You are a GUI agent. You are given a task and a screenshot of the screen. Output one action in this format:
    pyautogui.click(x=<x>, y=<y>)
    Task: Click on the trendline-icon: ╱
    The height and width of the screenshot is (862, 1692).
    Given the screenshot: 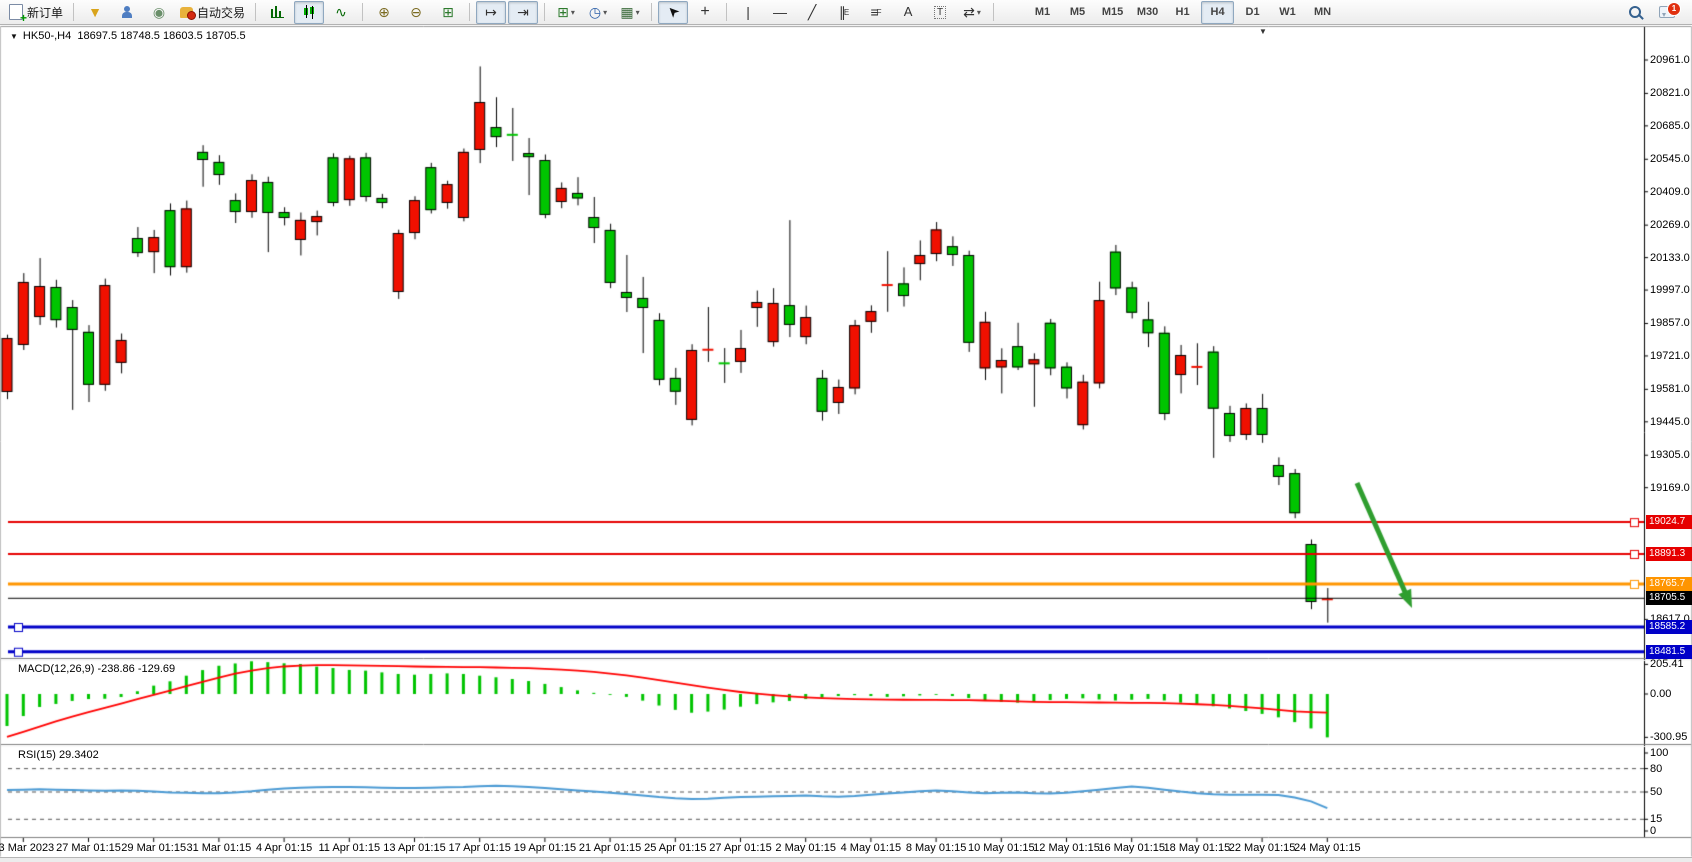 What is the action you would take?
    pyautogui.click(x=812, y=12)
    